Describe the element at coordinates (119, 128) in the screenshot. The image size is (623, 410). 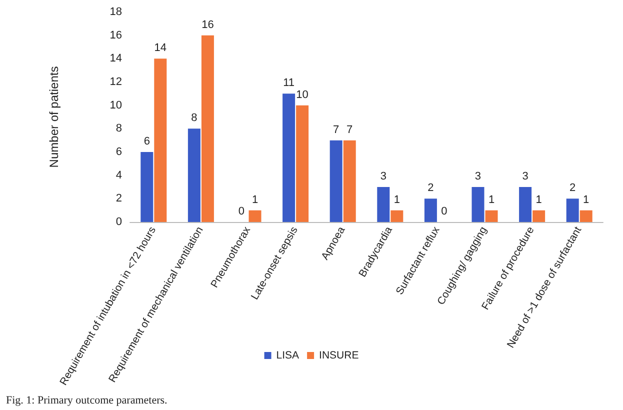
I see `y-tick-label: 8` at that location.